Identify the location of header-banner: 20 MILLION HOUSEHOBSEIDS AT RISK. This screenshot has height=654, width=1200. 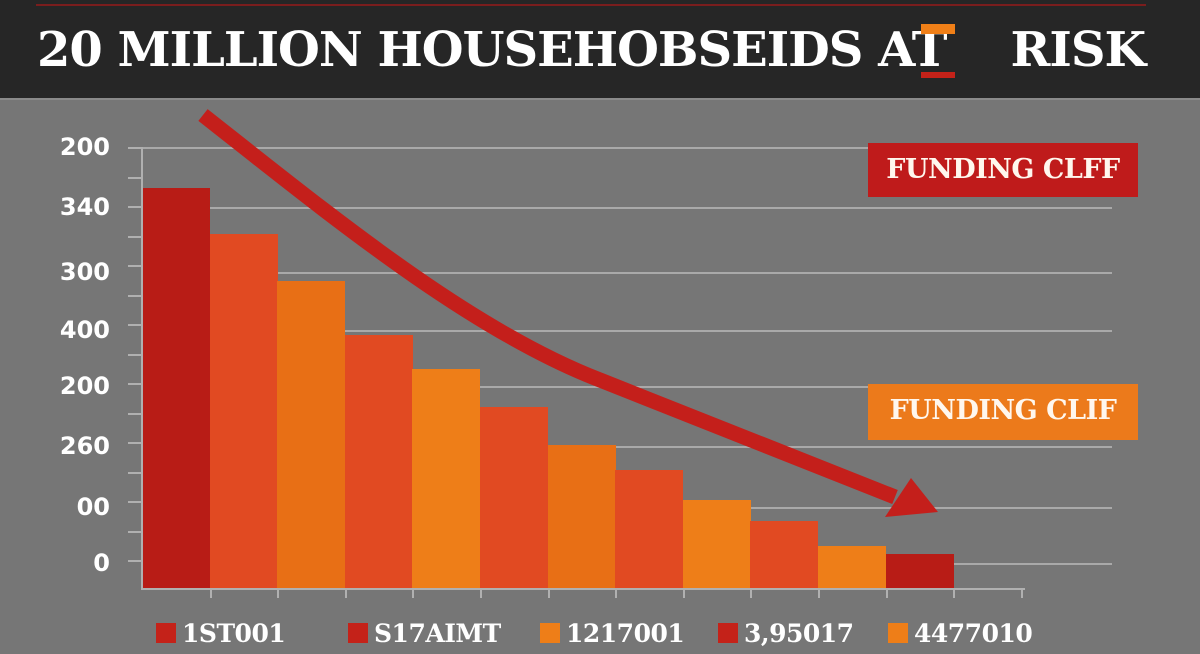
(600, 49).